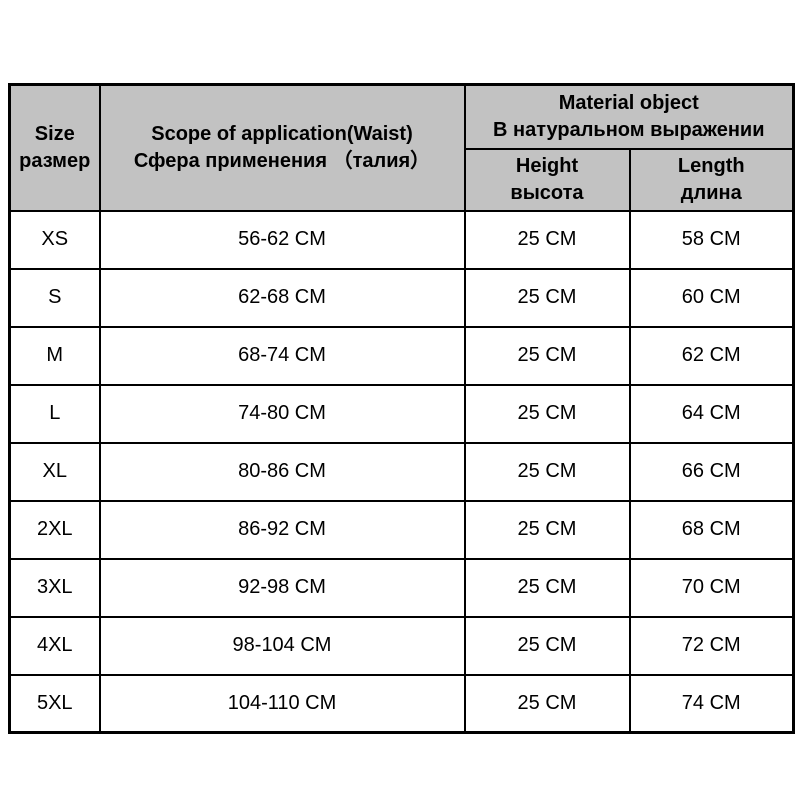 The image size is (800, 800). I want to click on table-row: 4XL 98-104 CM 25 CM 72 CM, so click(401, 645).